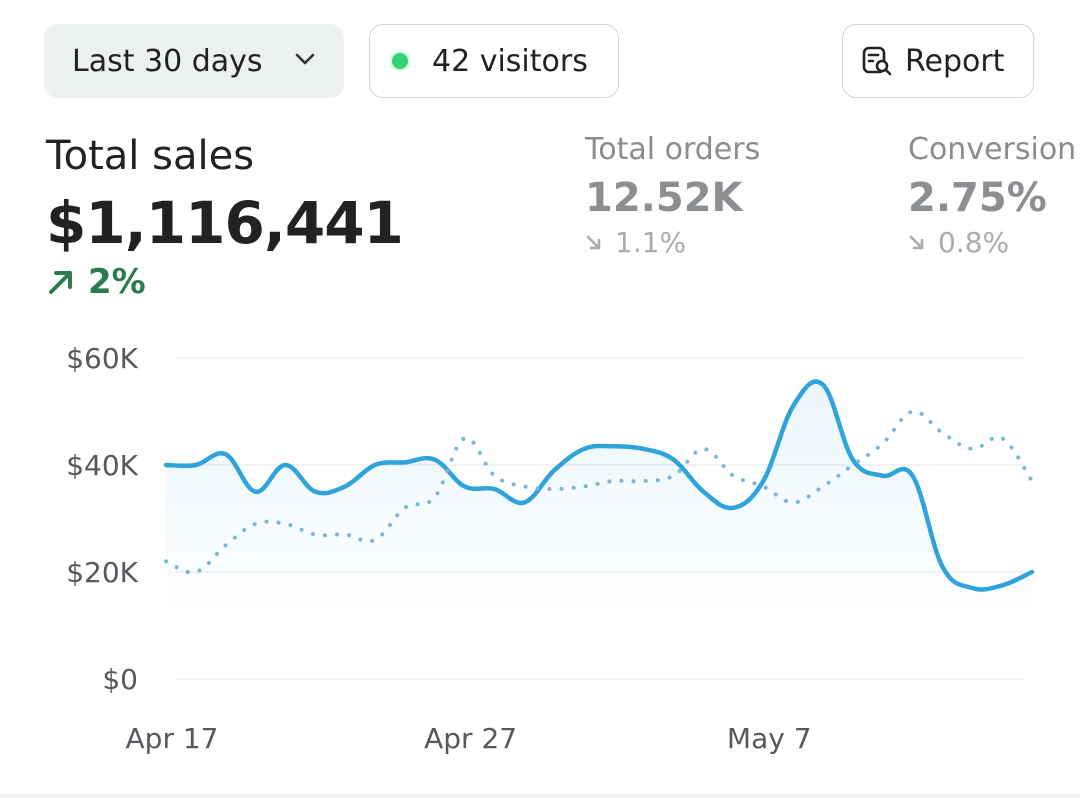  I want to click on metric-label: Total orders, so click(673, 149).